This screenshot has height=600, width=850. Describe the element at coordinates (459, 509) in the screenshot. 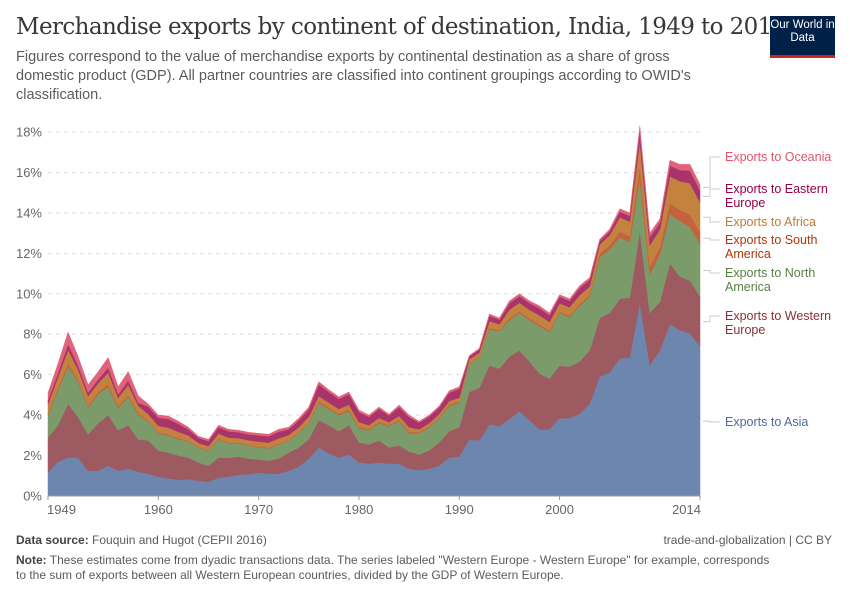

I see `x-tick-label: 1990` at that location.